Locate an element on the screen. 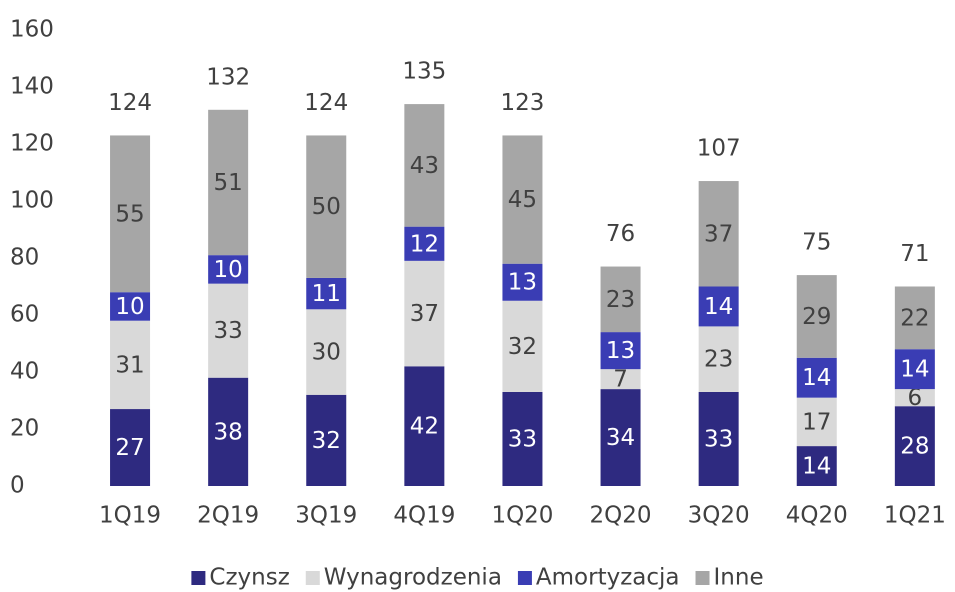  y-tick-label: 160 is located at coordinates (32, 30).